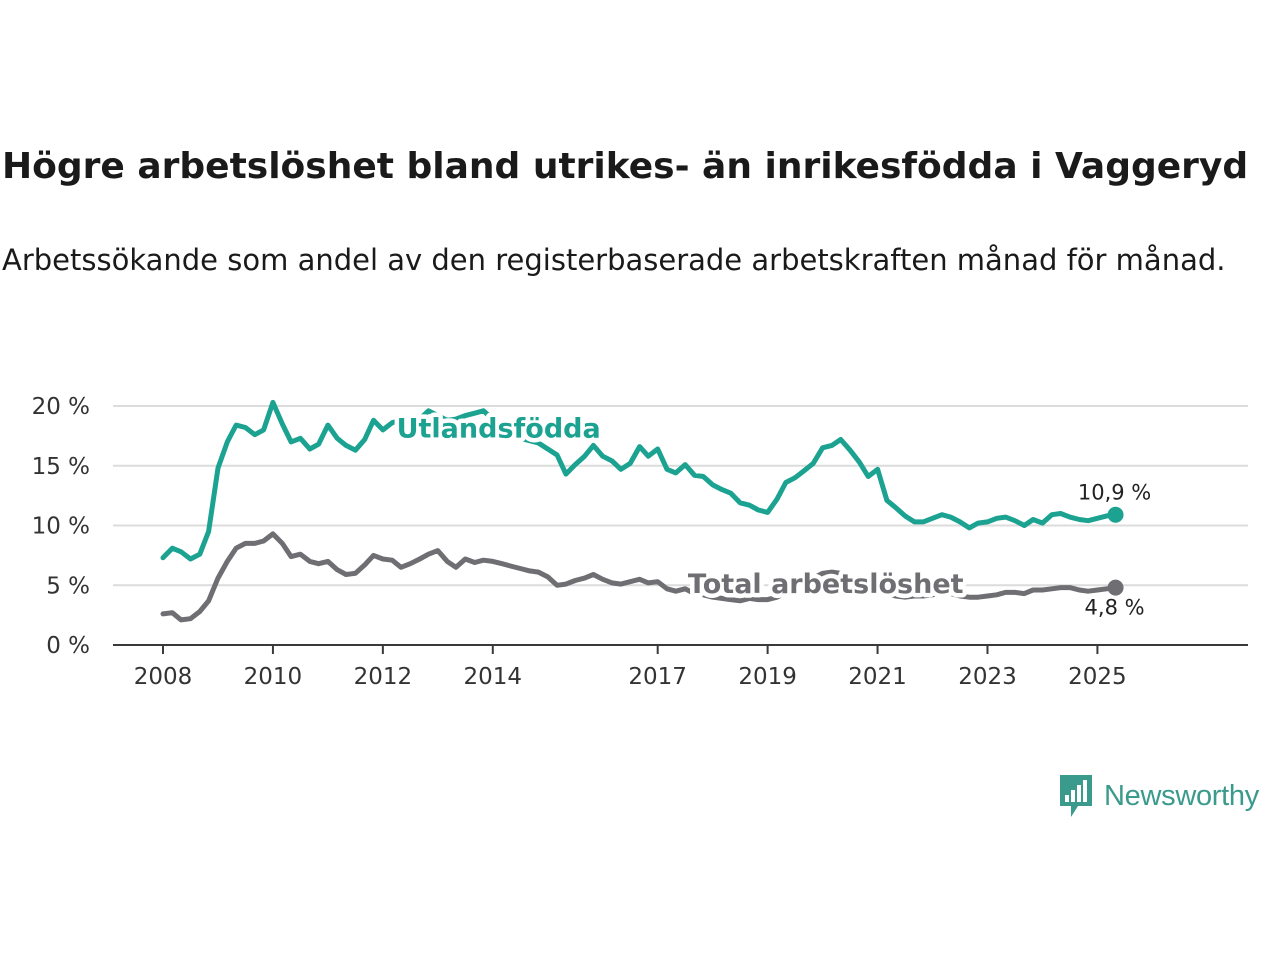 This screenshot has width=1280, height=960. Describe the element at coordinates (493, 677) in the screenshot. I see `x-tick-label: 2014` at that location.